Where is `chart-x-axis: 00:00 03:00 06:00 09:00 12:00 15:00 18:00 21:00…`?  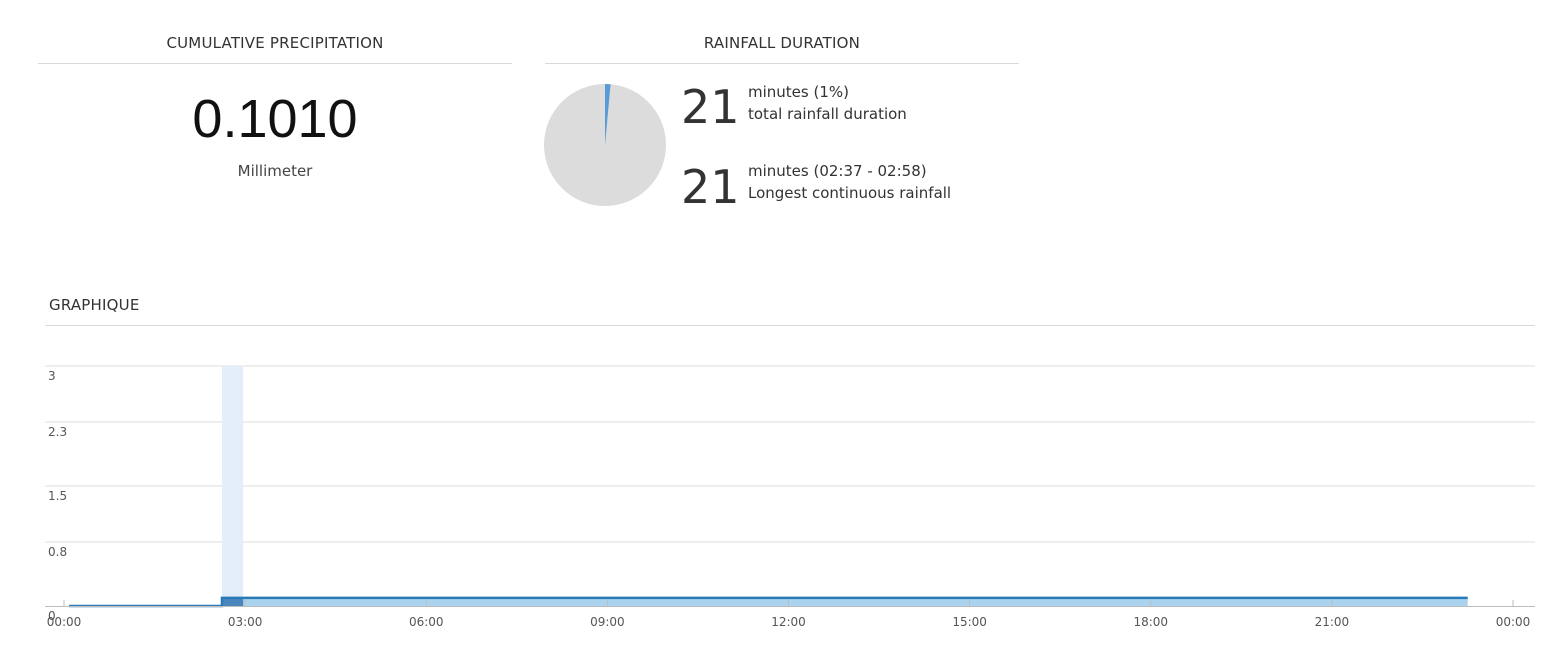 chart-x-axis: 00:00 03:00 06:00 09:00 12:00 15:00 18:00 21:00… is located at coordinates (790, 614).